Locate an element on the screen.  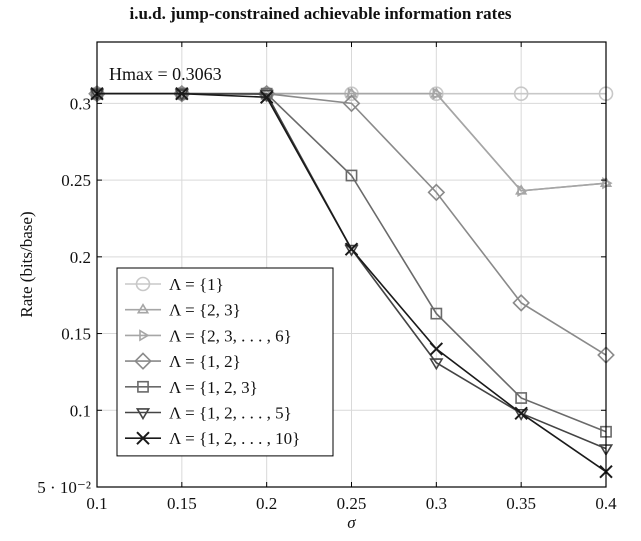
hmax-annotation: Hmax = 0.3063 is located at coordinates (165, 74).